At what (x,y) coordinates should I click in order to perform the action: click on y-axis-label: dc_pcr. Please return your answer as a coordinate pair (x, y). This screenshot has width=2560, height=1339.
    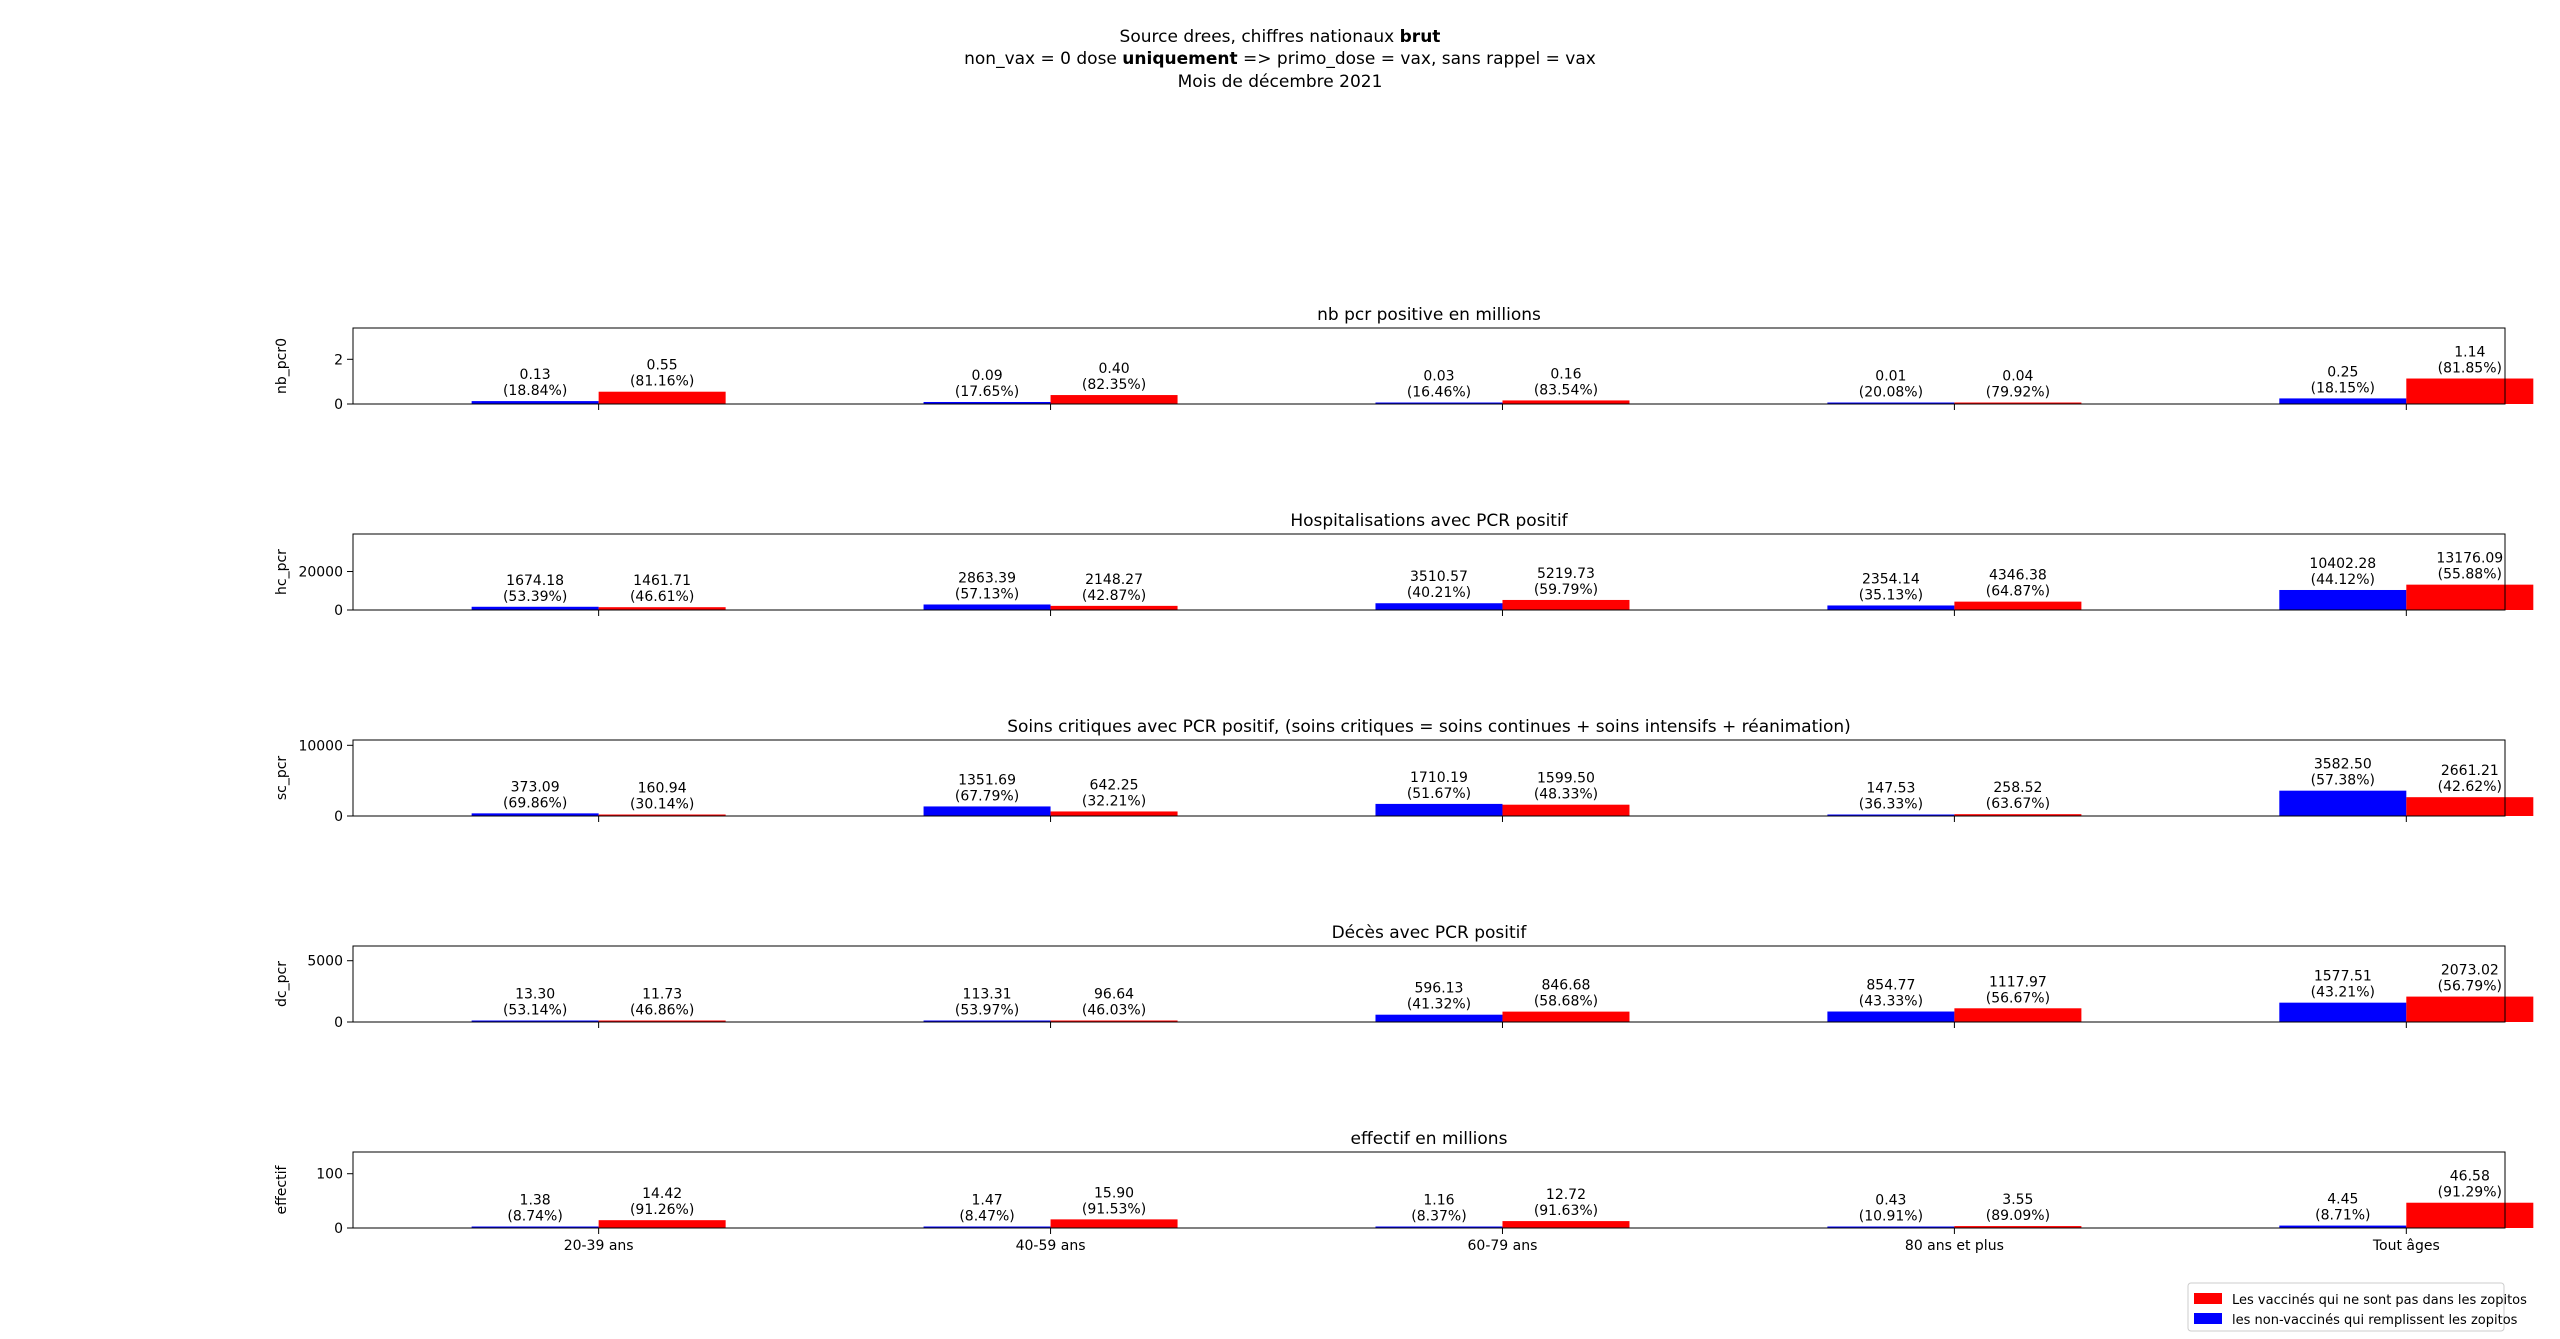
    Looking at the image, I should click on (282, 984).